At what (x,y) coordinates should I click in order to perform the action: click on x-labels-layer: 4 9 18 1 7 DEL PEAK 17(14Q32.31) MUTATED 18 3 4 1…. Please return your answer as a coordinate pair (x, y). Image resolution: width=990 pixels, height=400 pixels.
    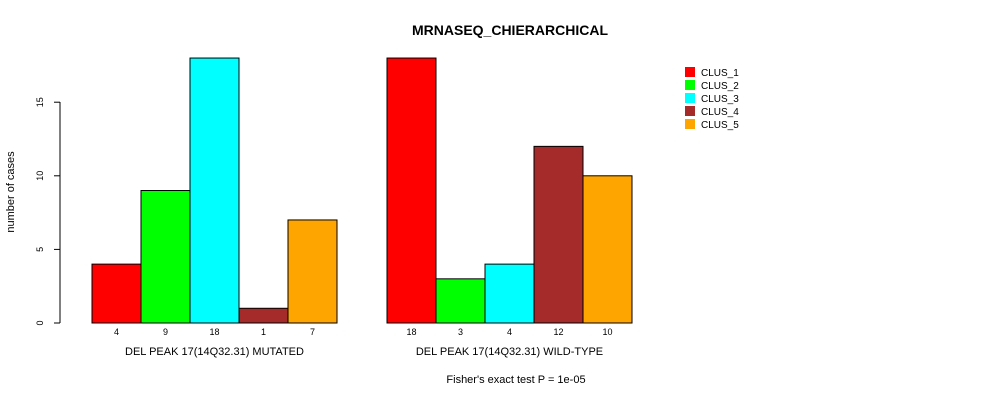
    Looking at the image, I should click on (363, 342).